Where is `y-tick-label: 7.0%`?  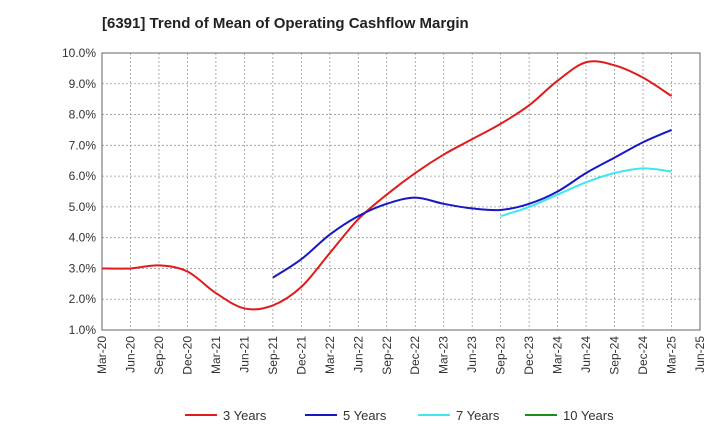 y-tick-label: 7.0% is located at coordinates (83, 145).